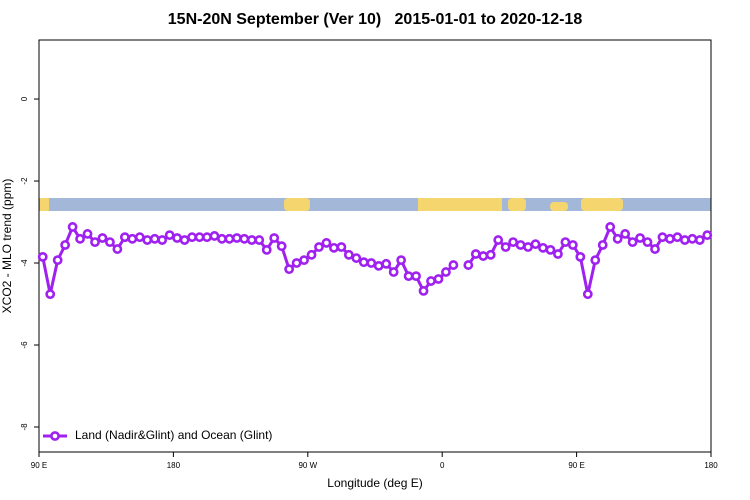 This screenshot has height=500, width=750. Describe the element at coordinates (24, 181) in the screenshot. I see `y-tick-label: -2` at that location.